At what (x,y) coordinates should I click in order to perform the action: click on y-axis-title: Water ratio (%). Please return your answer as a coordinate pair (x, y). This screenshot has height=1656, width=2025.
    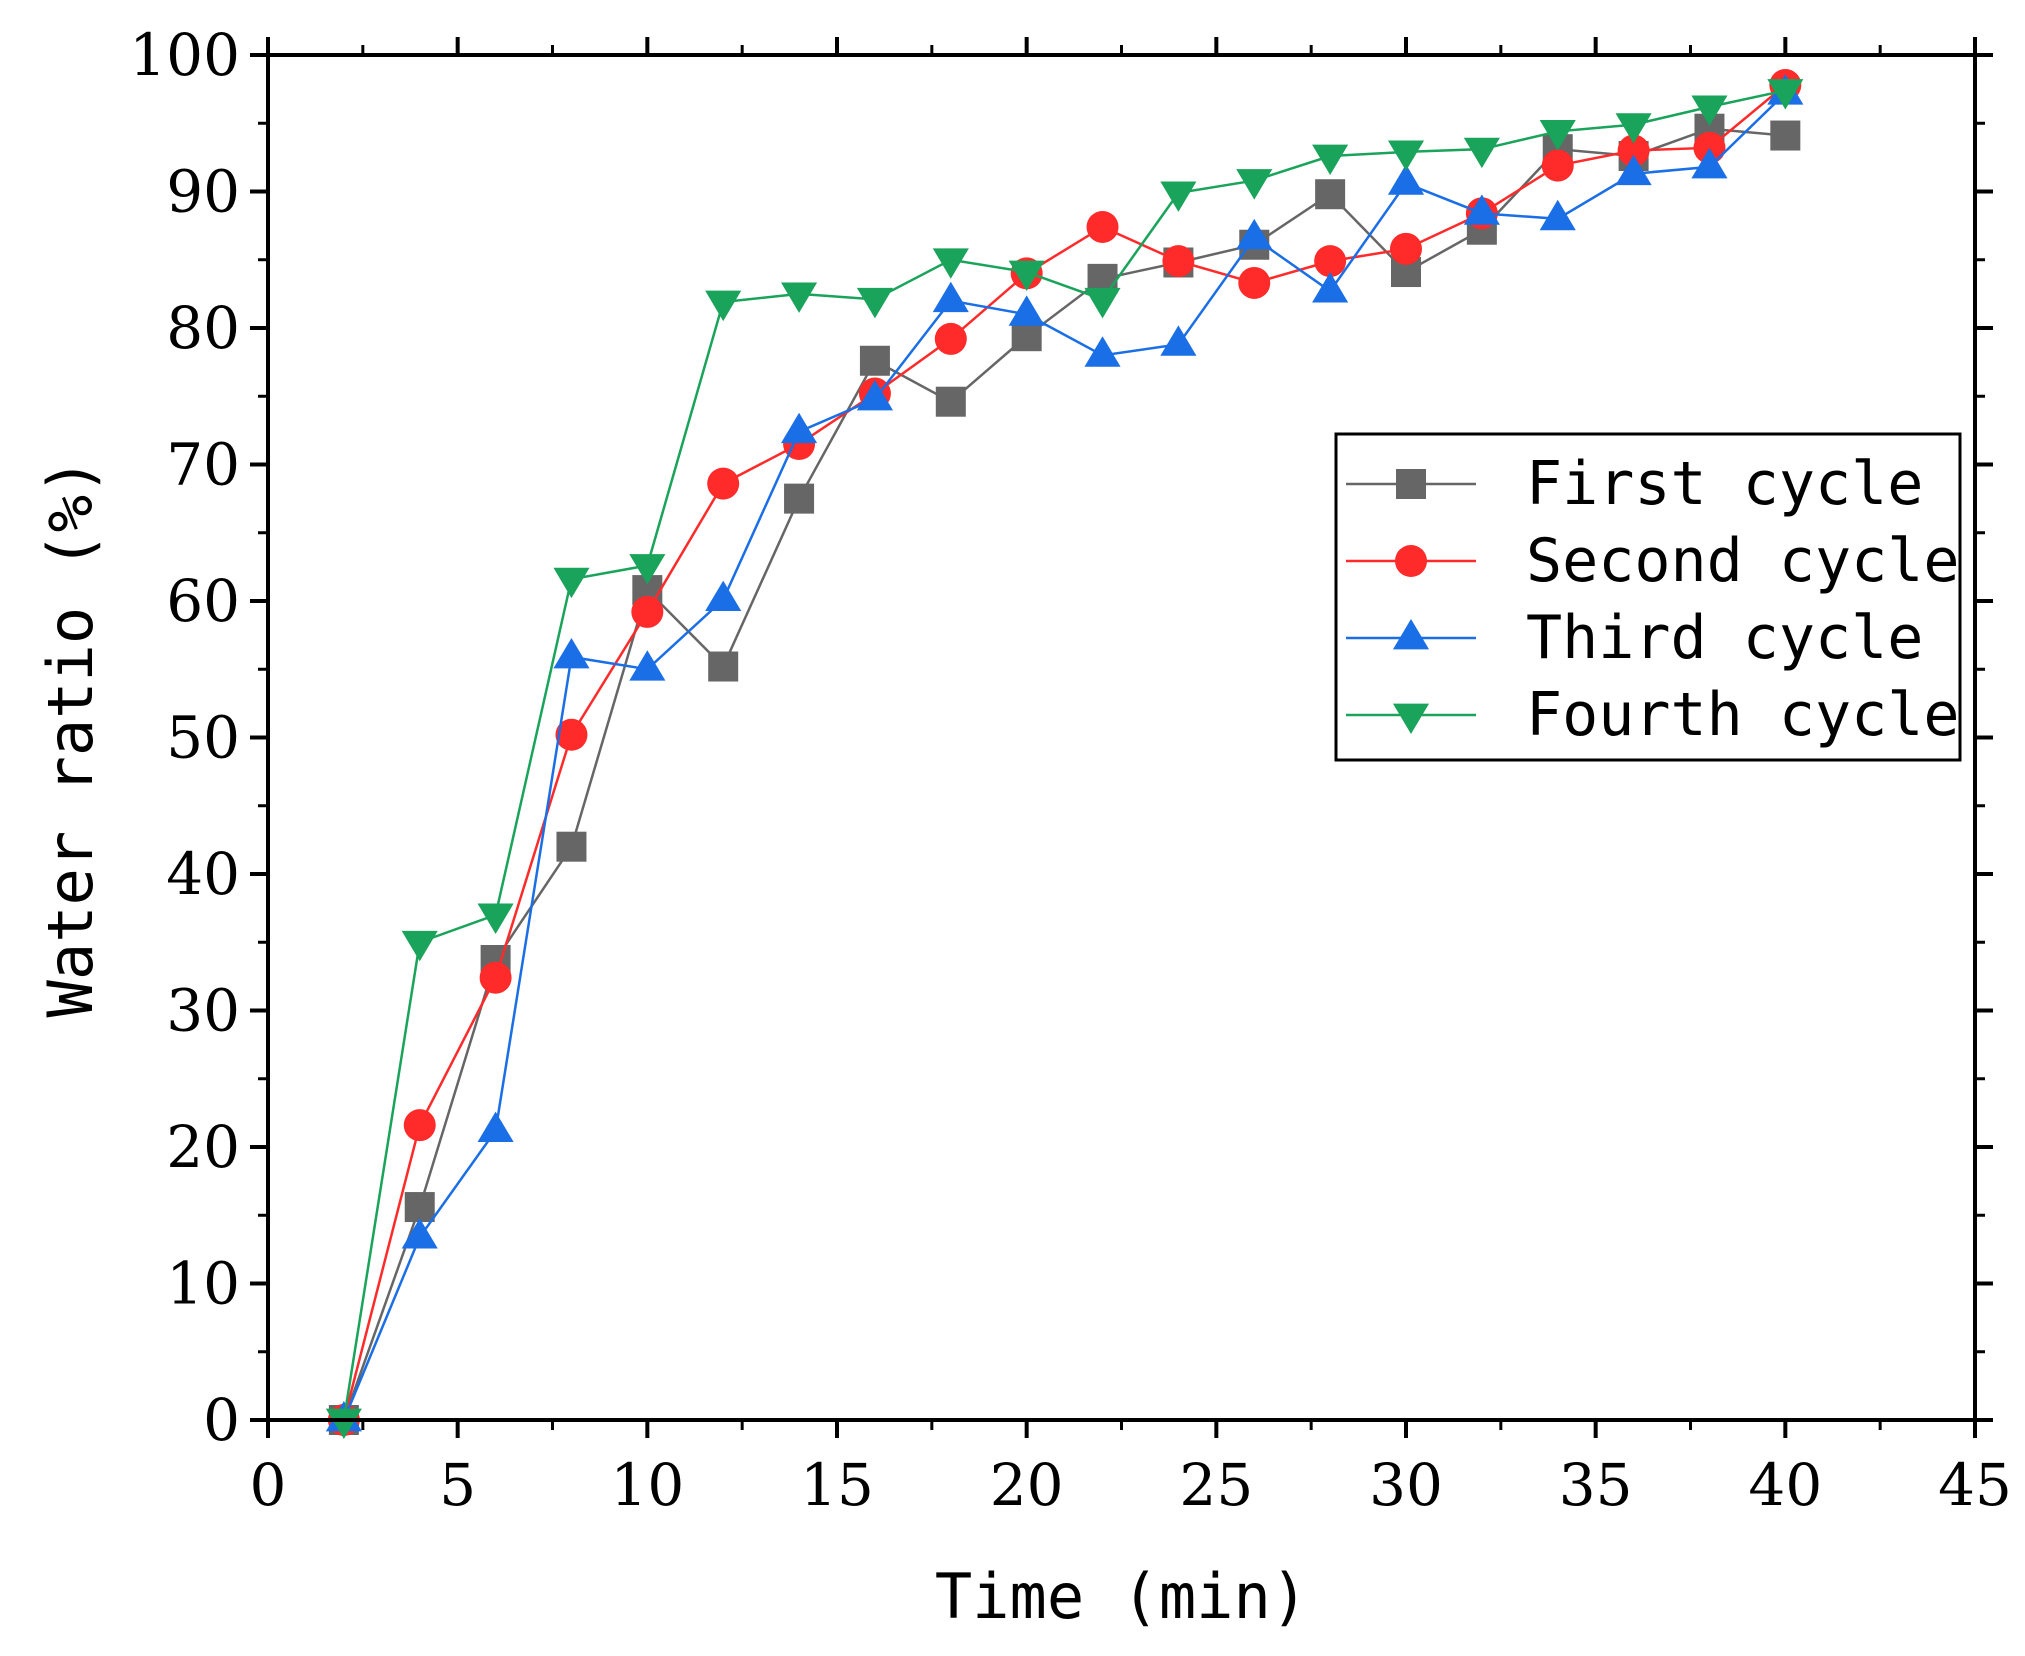
    Looking at the image, I should click on (70, 738).